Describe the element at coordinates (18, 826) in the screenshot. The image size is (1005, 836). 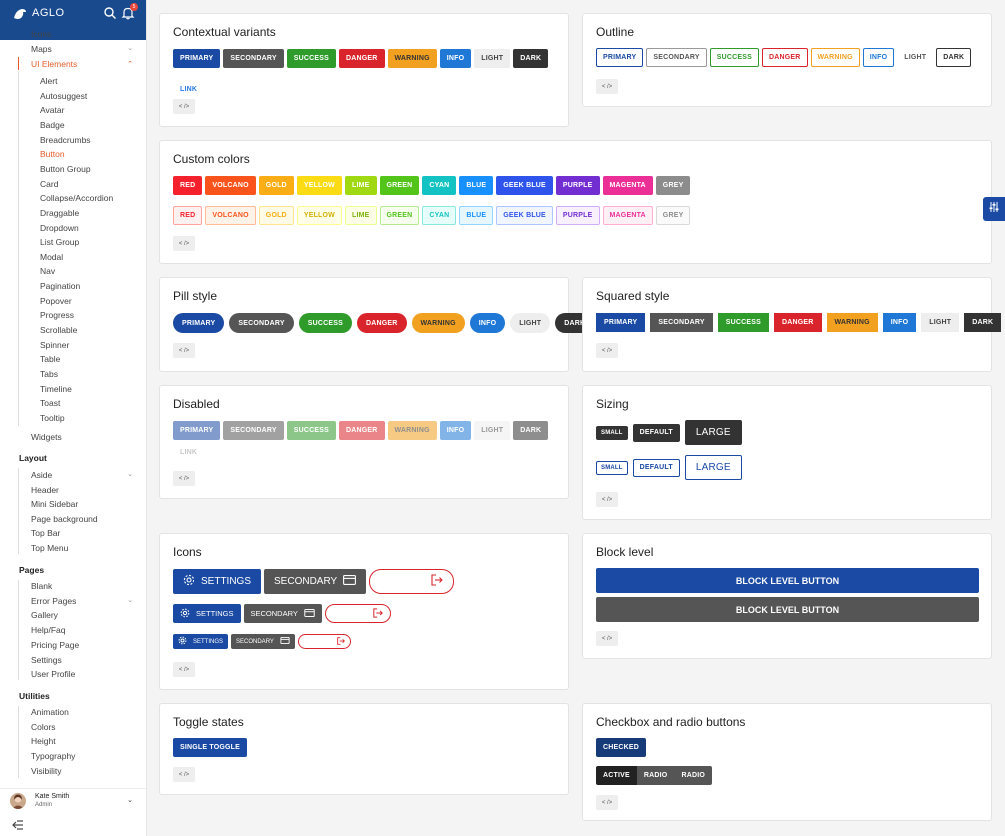
I see `collapse-sidebar-icon` at that location.